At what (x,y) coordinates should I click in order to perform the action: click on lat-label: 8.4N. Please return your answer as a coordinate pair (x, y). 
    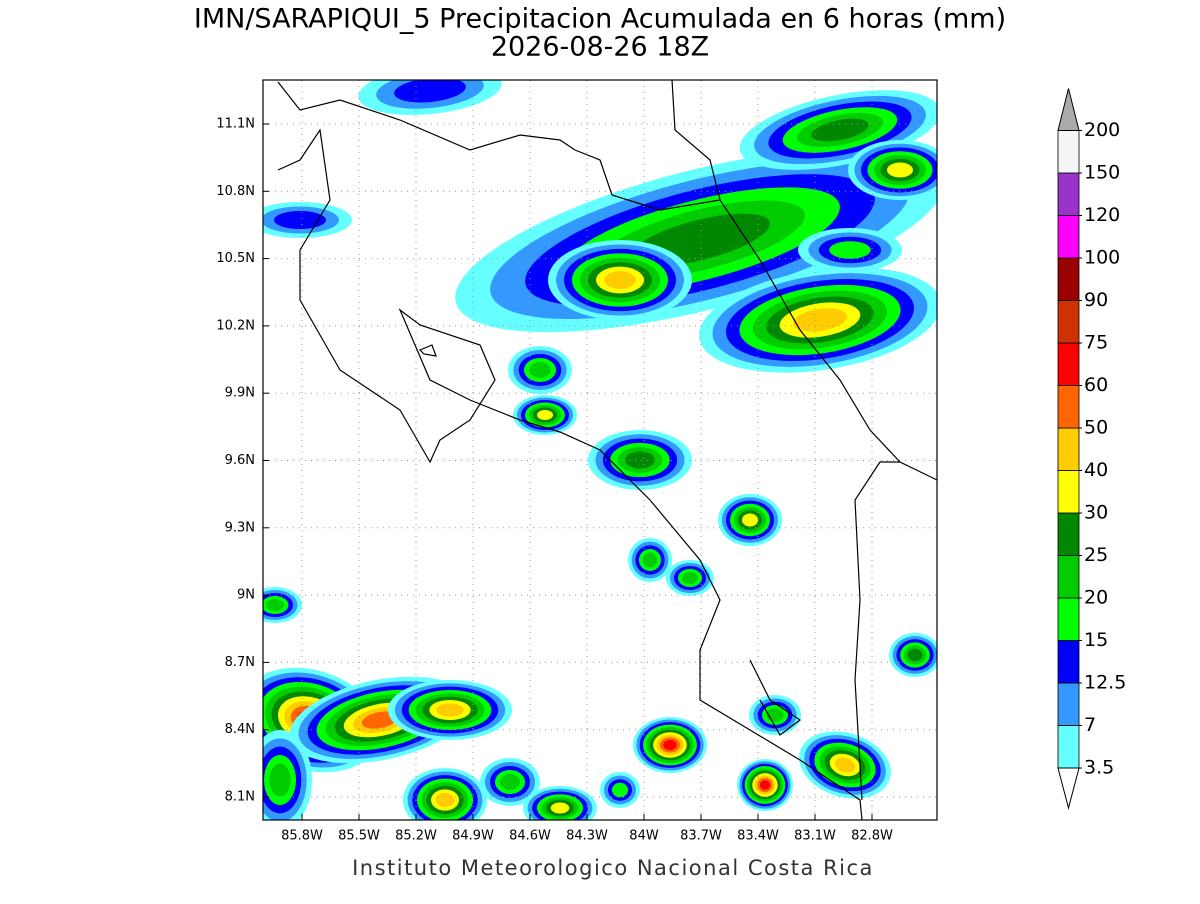
    Looking at the image, I should click on (240, 729).